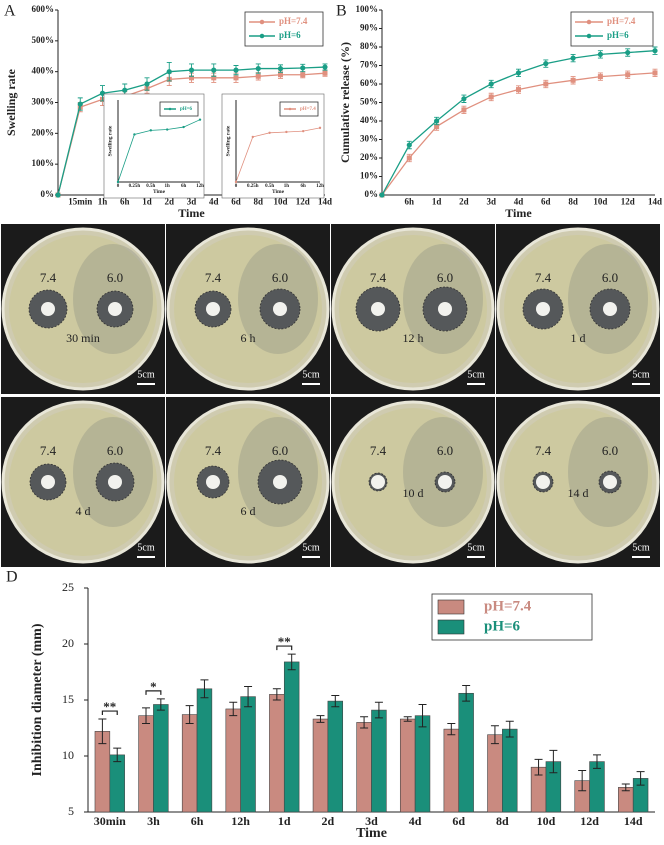 The height and width of the screenshot is (845, 664). Describe the element at coordinates (304, 186) in the screenshot. I see `x-tick-label: 6h` at that location.